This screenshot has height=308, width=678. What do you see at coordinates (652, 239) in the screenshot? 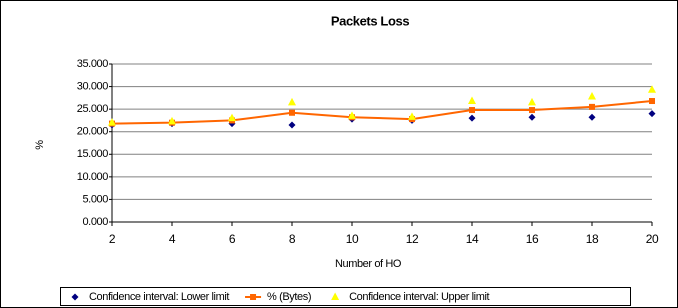
I see `x-tick-label: 20` at bounding box center [652, 239].